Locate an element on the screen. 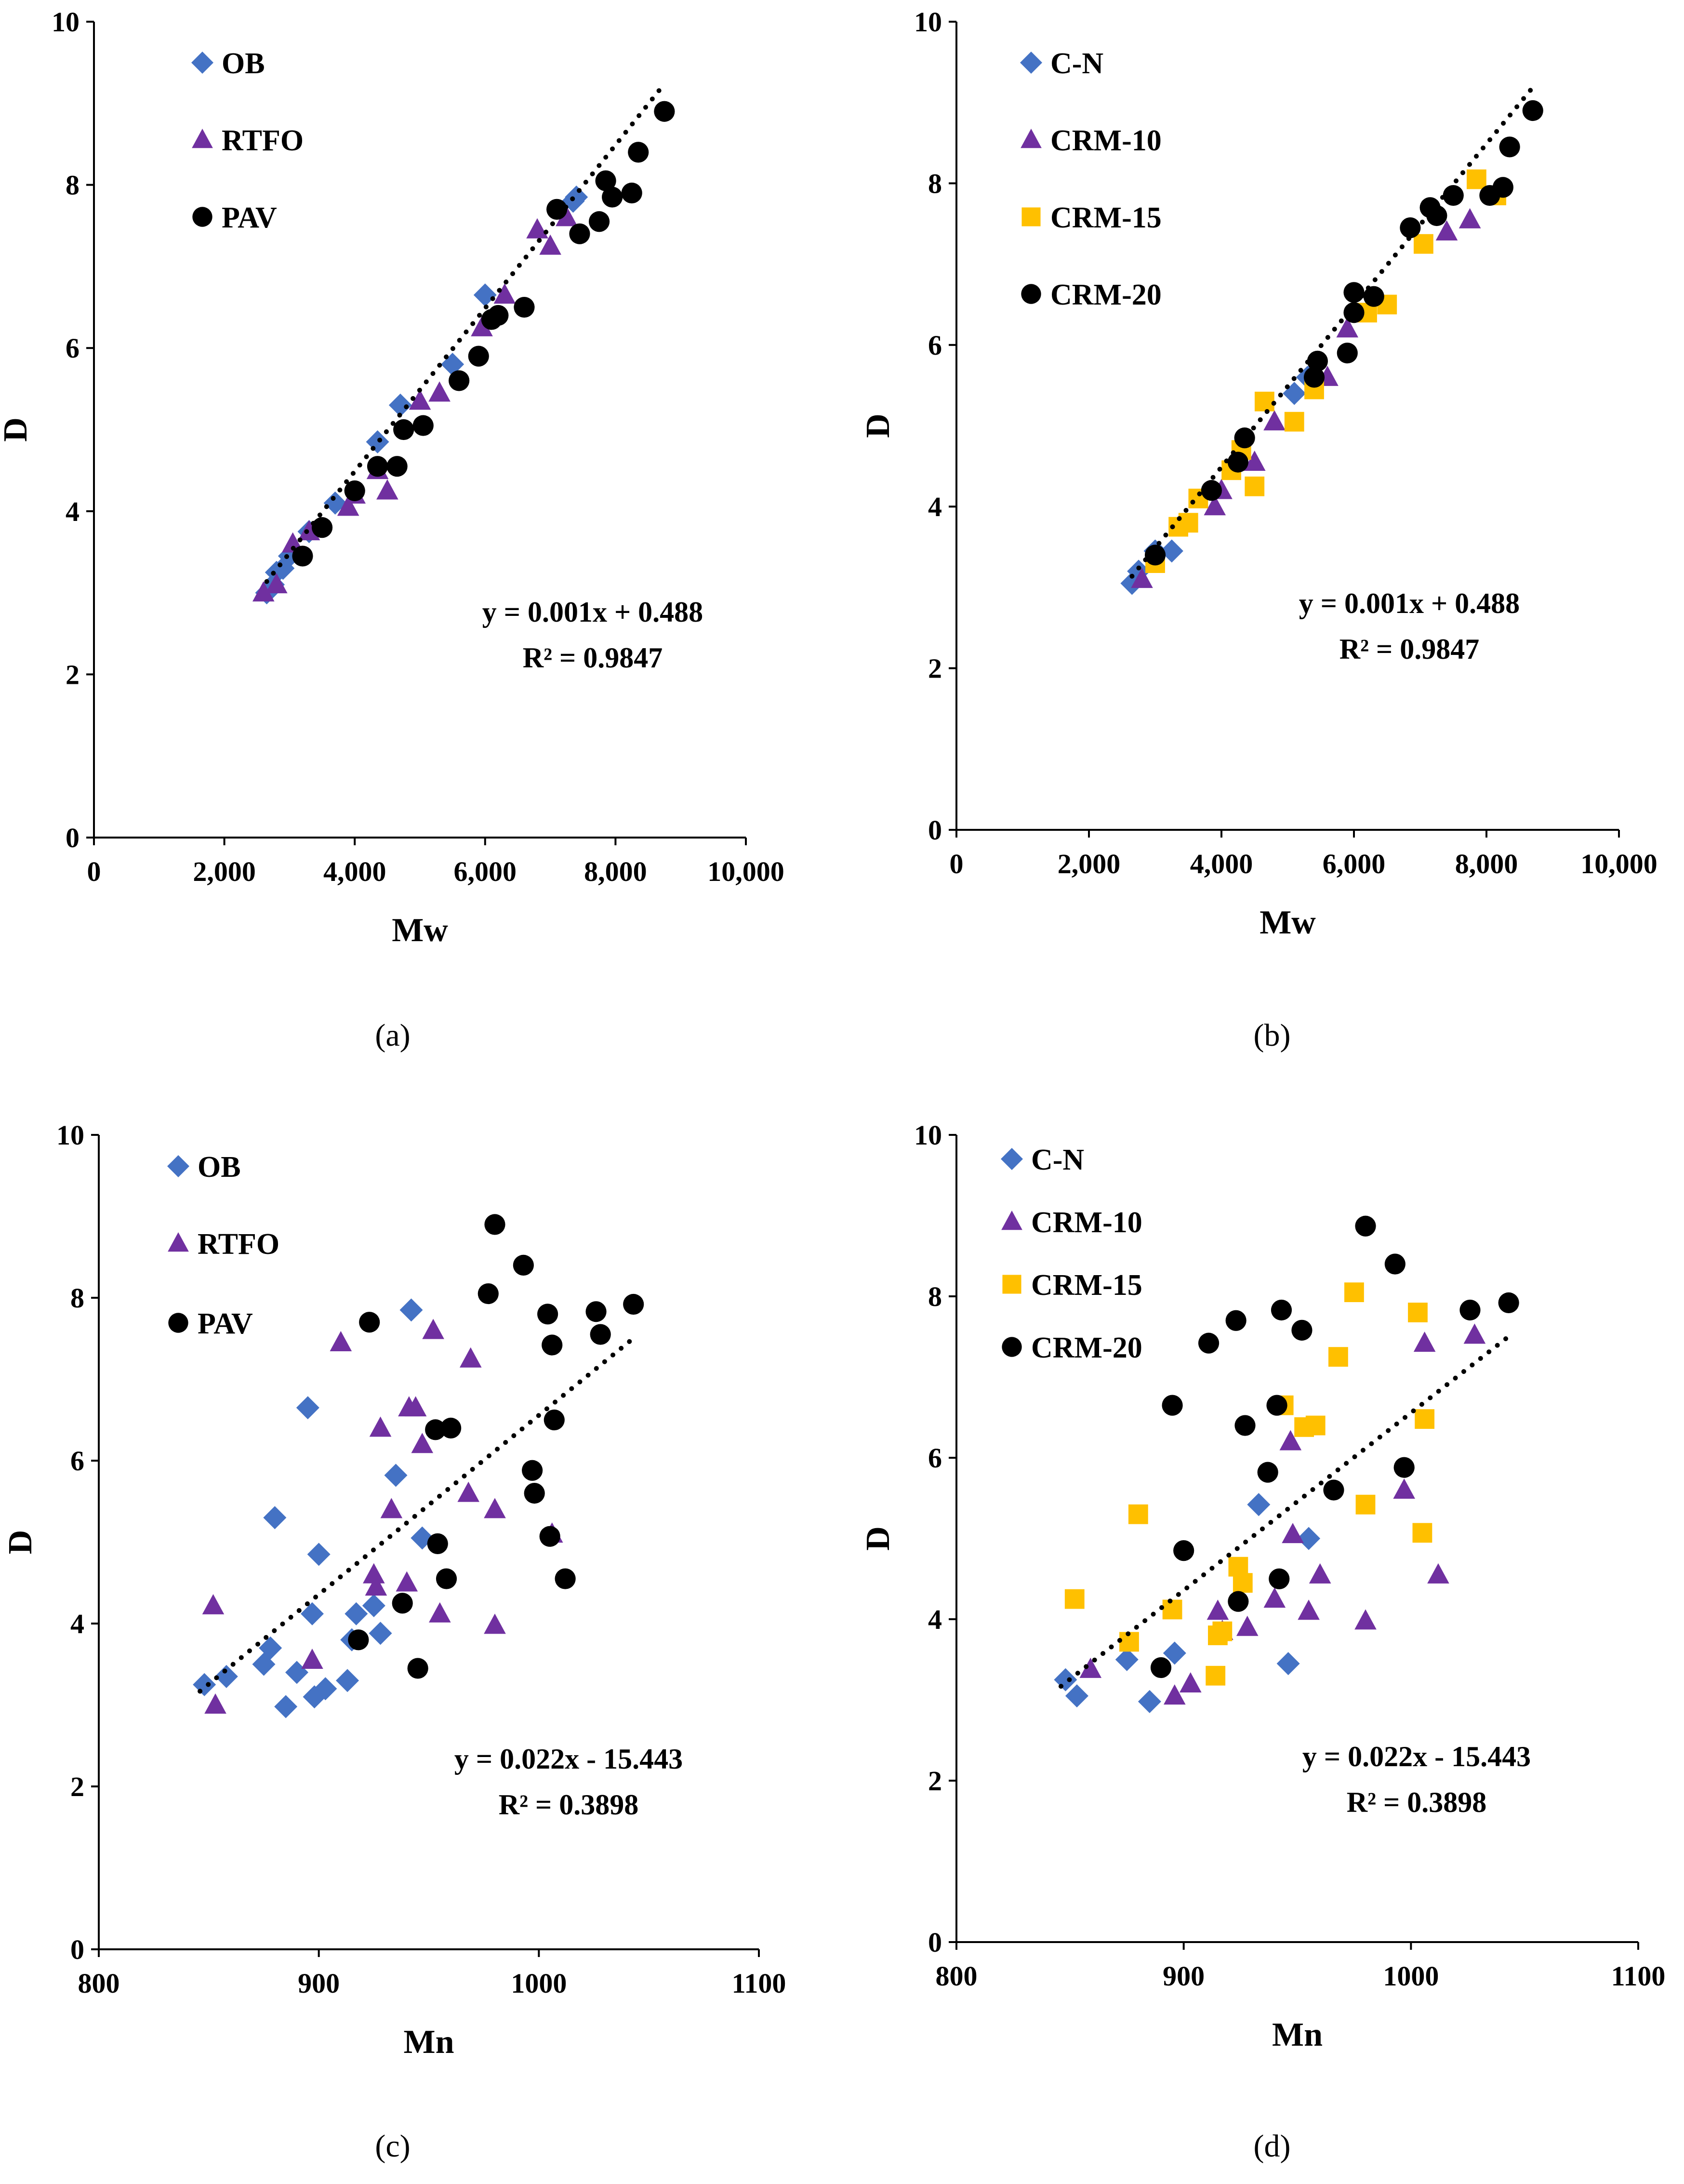 The width and height of the screenshot is (1684, 2184). panel-caption: (a) is located at coordinates (392, 1036).